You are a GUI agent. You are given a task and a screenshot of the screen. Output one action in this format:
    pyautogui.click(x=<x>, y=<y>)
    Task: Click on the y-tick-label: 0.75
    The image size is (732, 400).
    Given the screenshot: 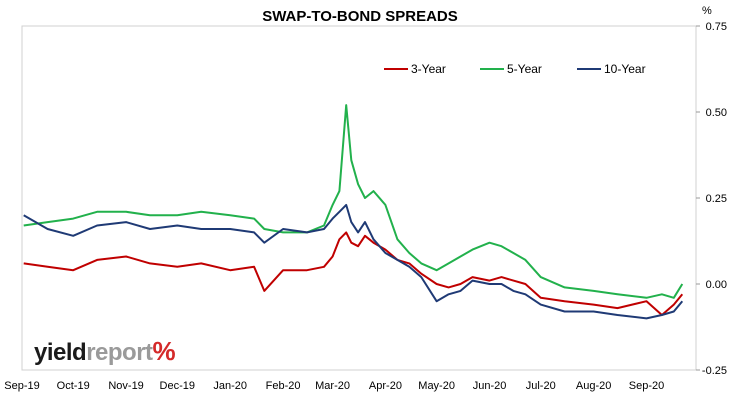 What is the action you would take?
    pyautogui.click(x=716, y=27)
    